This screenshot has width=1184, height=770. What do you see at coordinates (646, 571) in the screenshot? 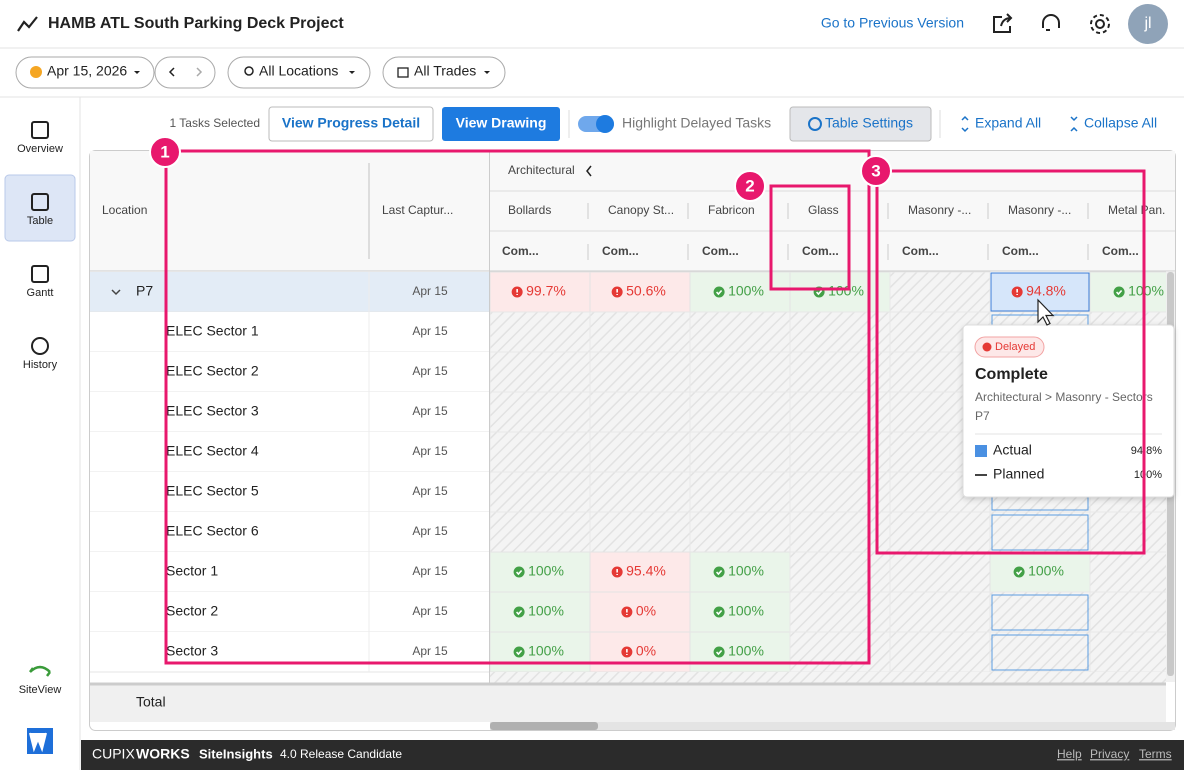
I see `cell-value: 95.4%` at bounding box center [646, 571].